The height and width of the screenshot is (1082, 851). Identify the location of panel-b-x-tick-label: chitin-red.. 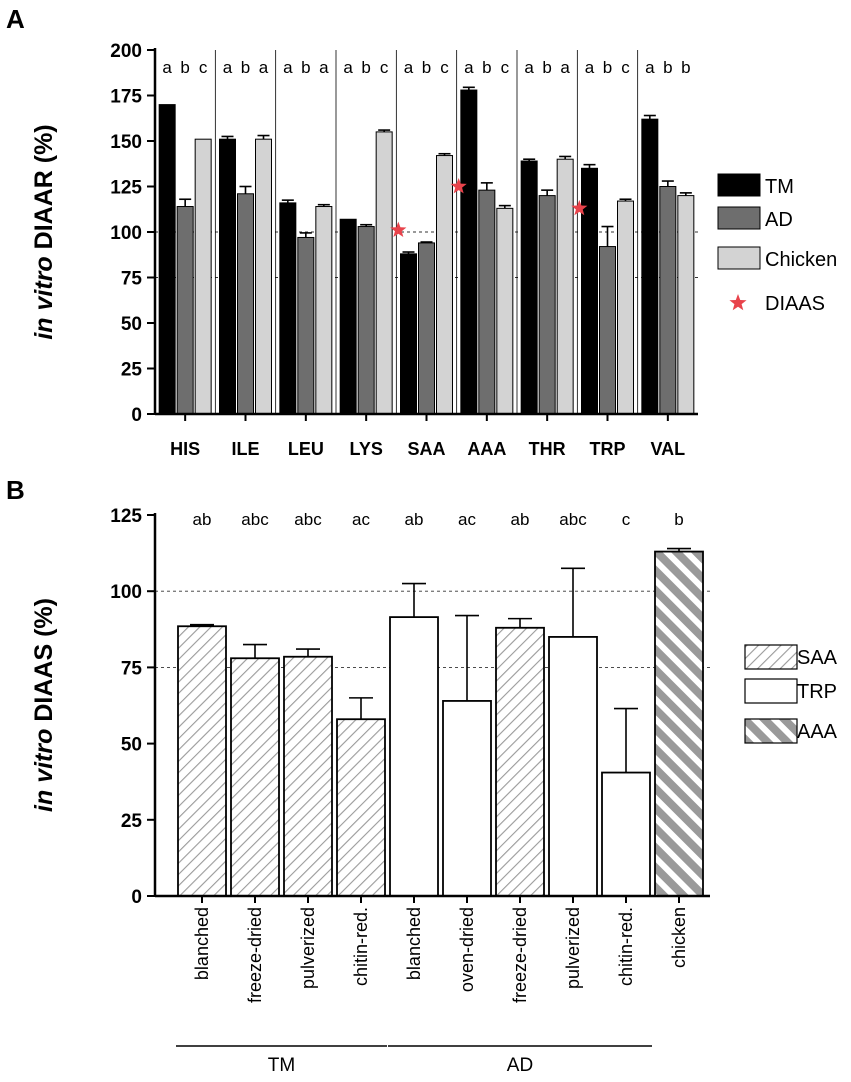
(361, 946).